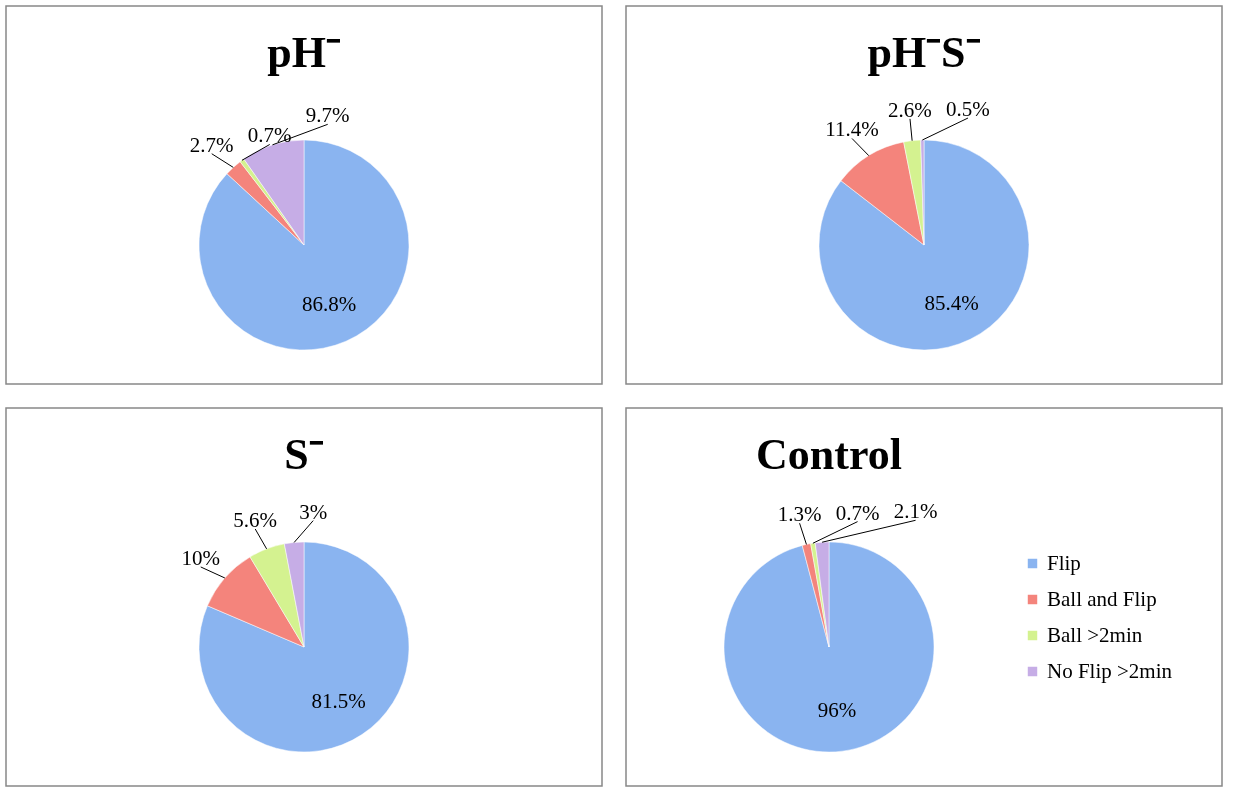  What do you see at coordinates (211, 144) in the screenshot?
I see `data-label: 2.7%` at bounding box center [211, 144].